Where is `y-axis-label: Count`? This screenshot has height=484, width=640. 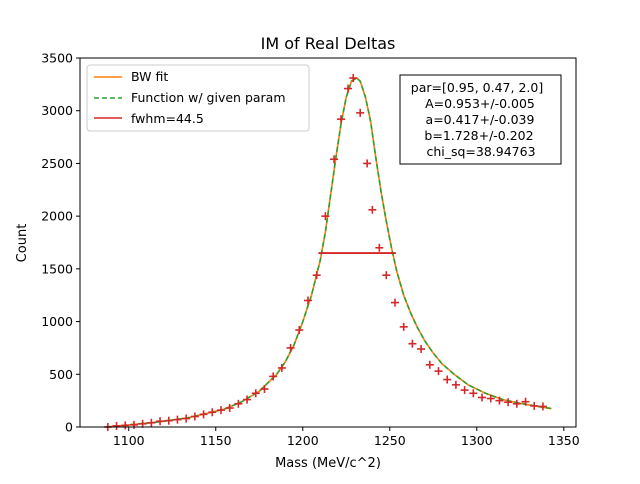 y-axis-label: Count is located at coordinates (22, 243).